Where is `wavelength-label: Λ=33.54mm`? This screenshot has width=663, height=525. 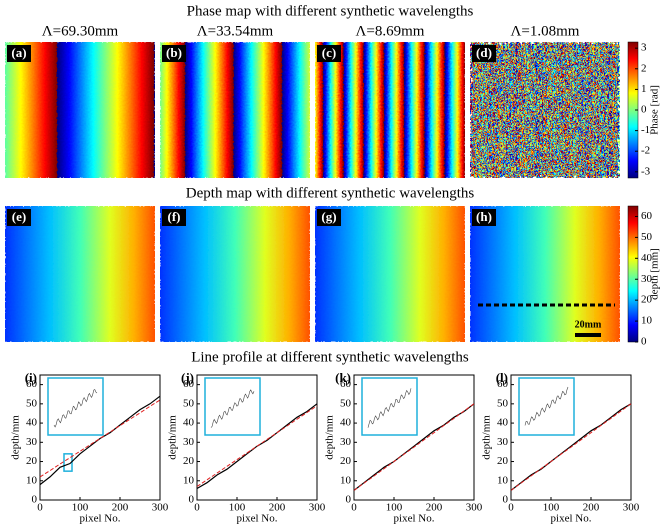
wavelength-label: Λ=33.54mm is located at coordinates (235, 31).